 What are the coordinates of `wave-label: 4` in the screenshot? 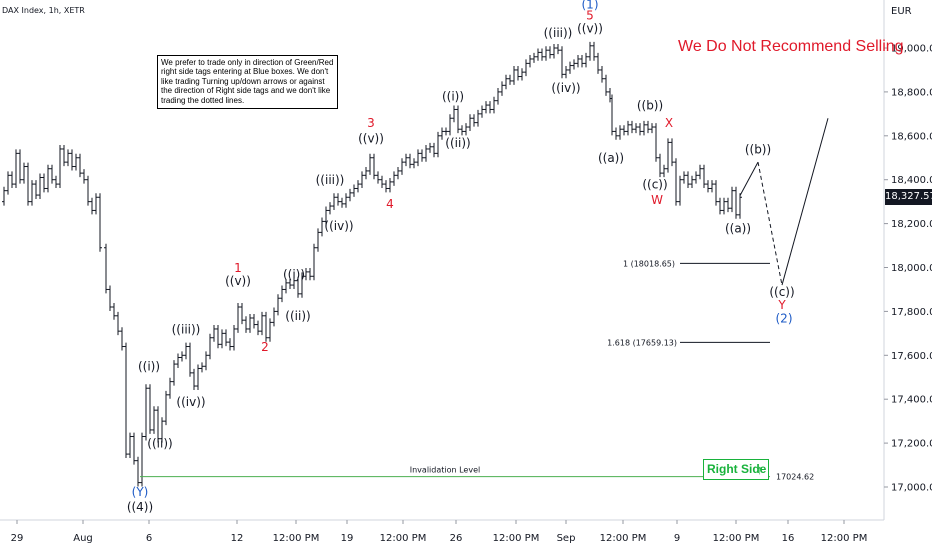 It's located at (390, 204).